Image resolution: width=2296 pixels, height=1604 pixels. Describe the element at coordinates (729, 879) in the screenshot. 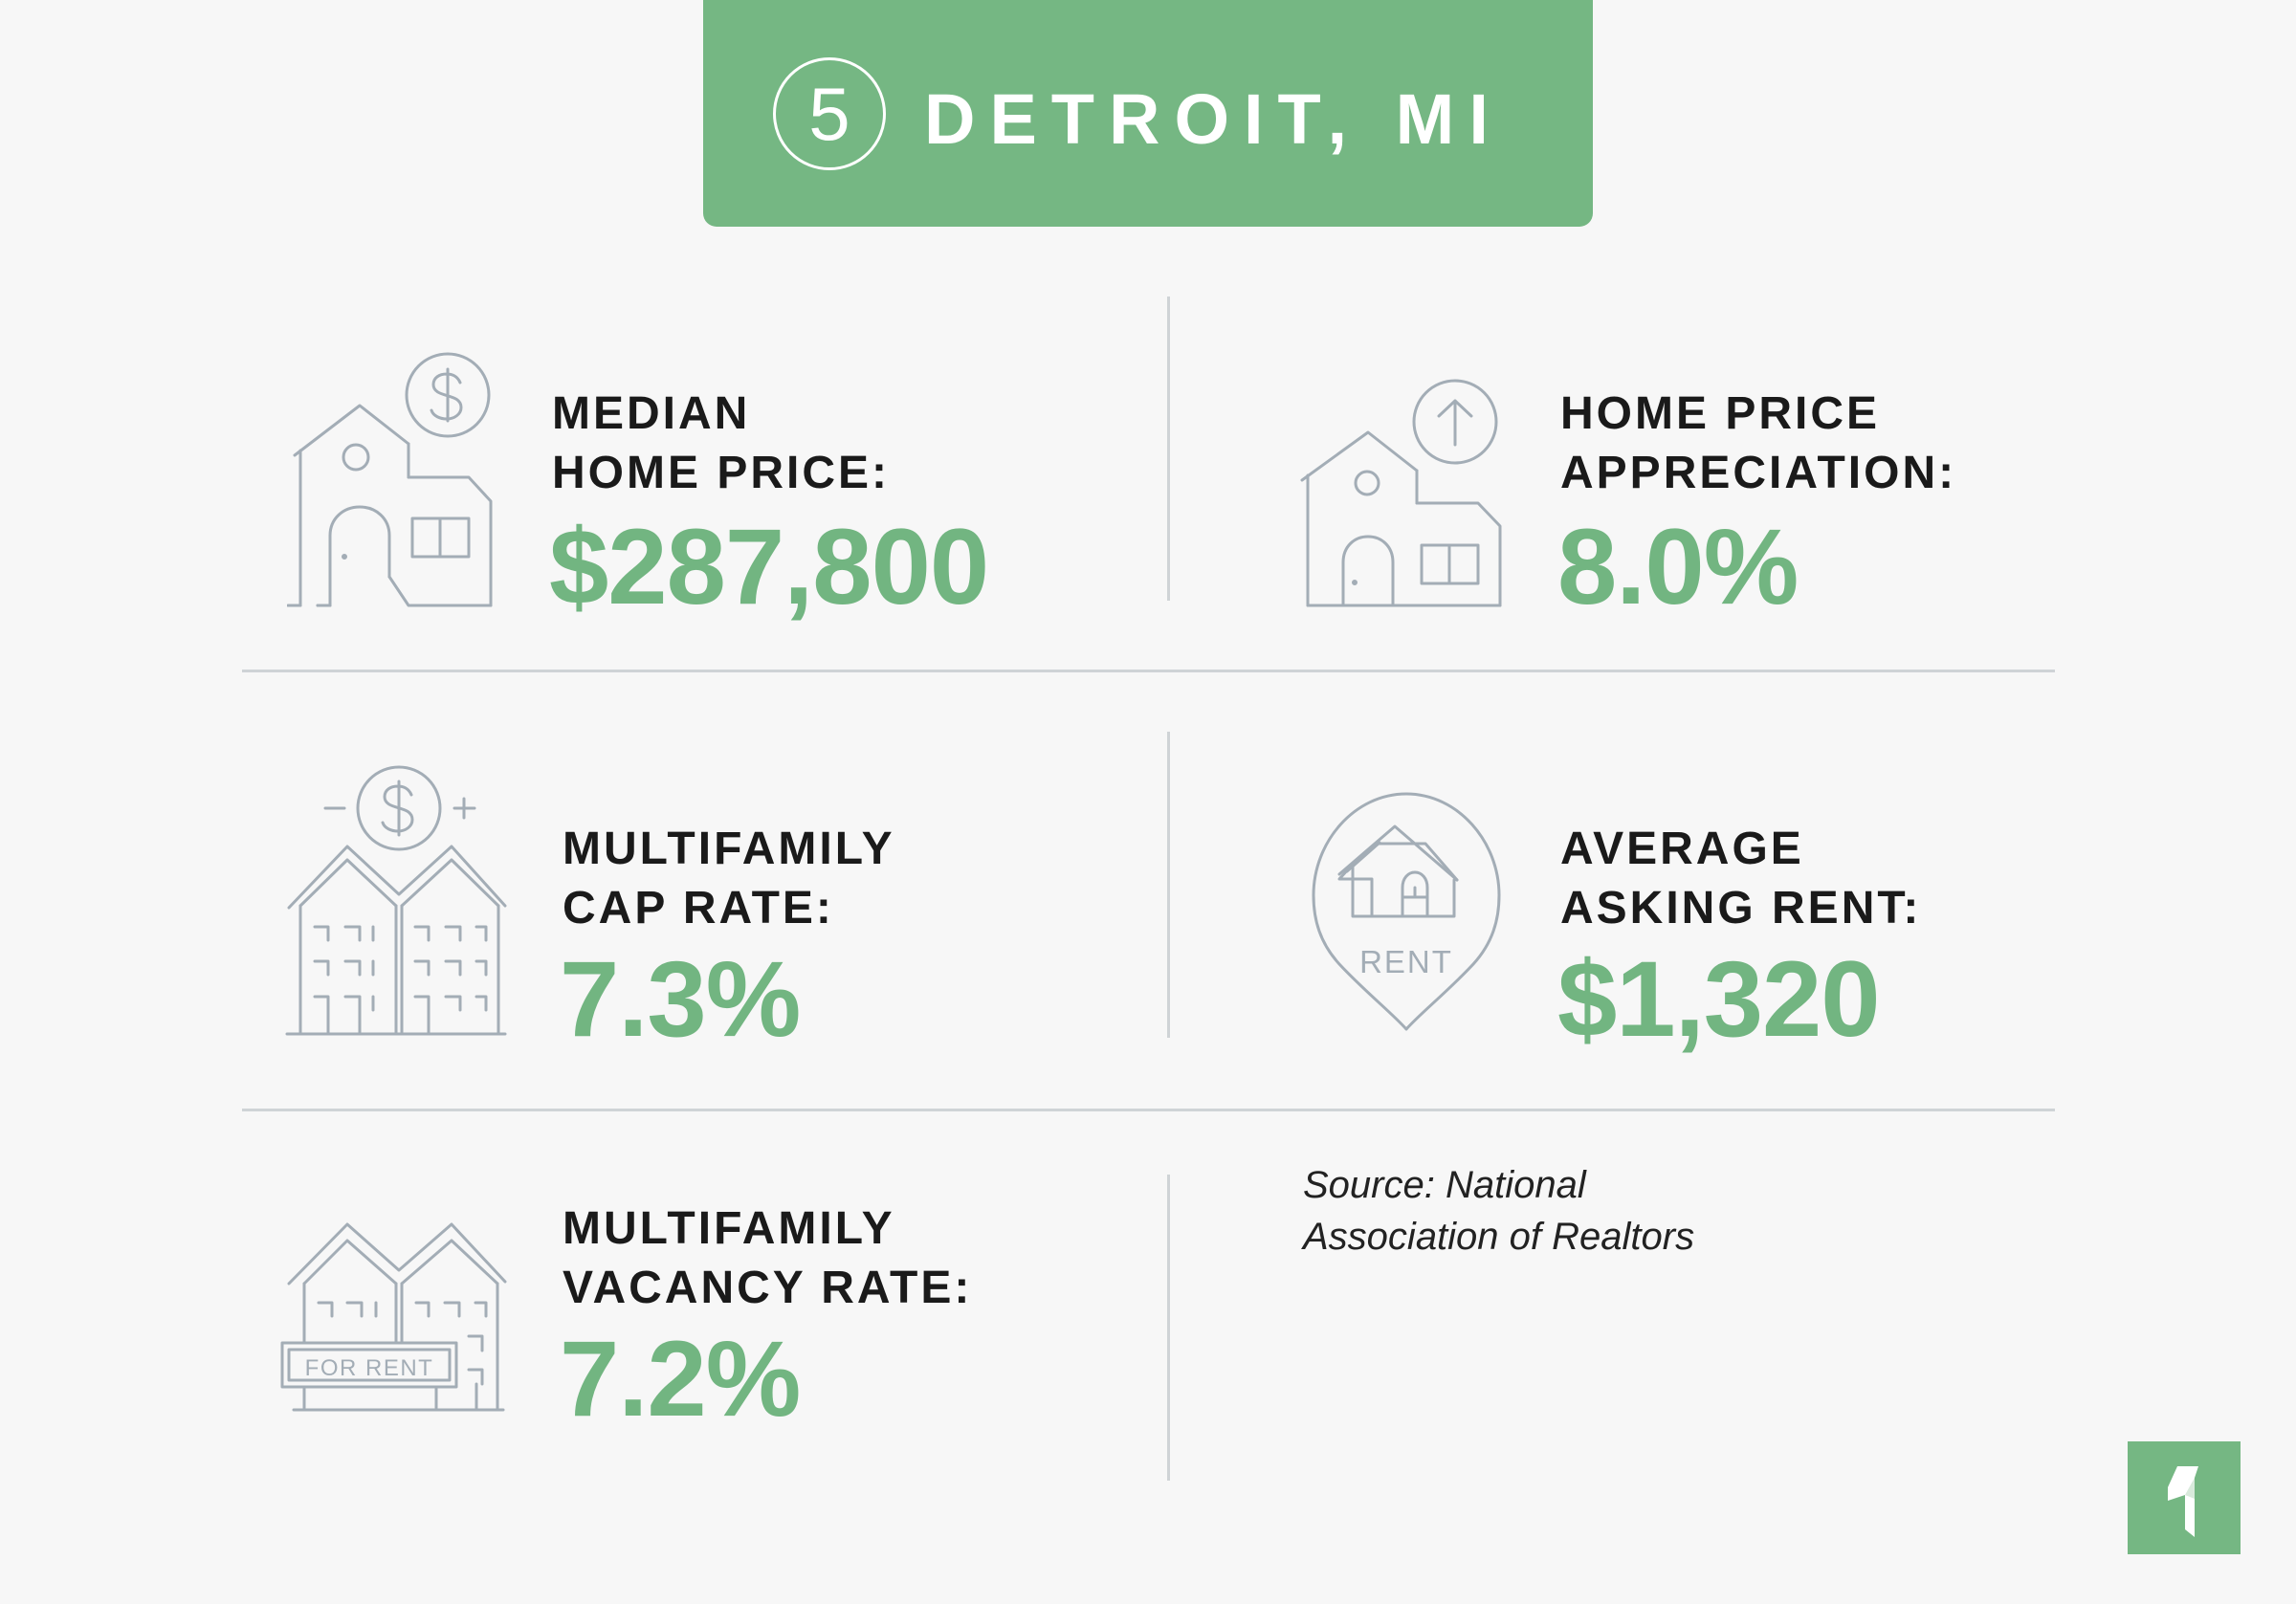

I see `multifamily-cap-rate-label: MULTIFAMILY CAP RATE:` at that location.